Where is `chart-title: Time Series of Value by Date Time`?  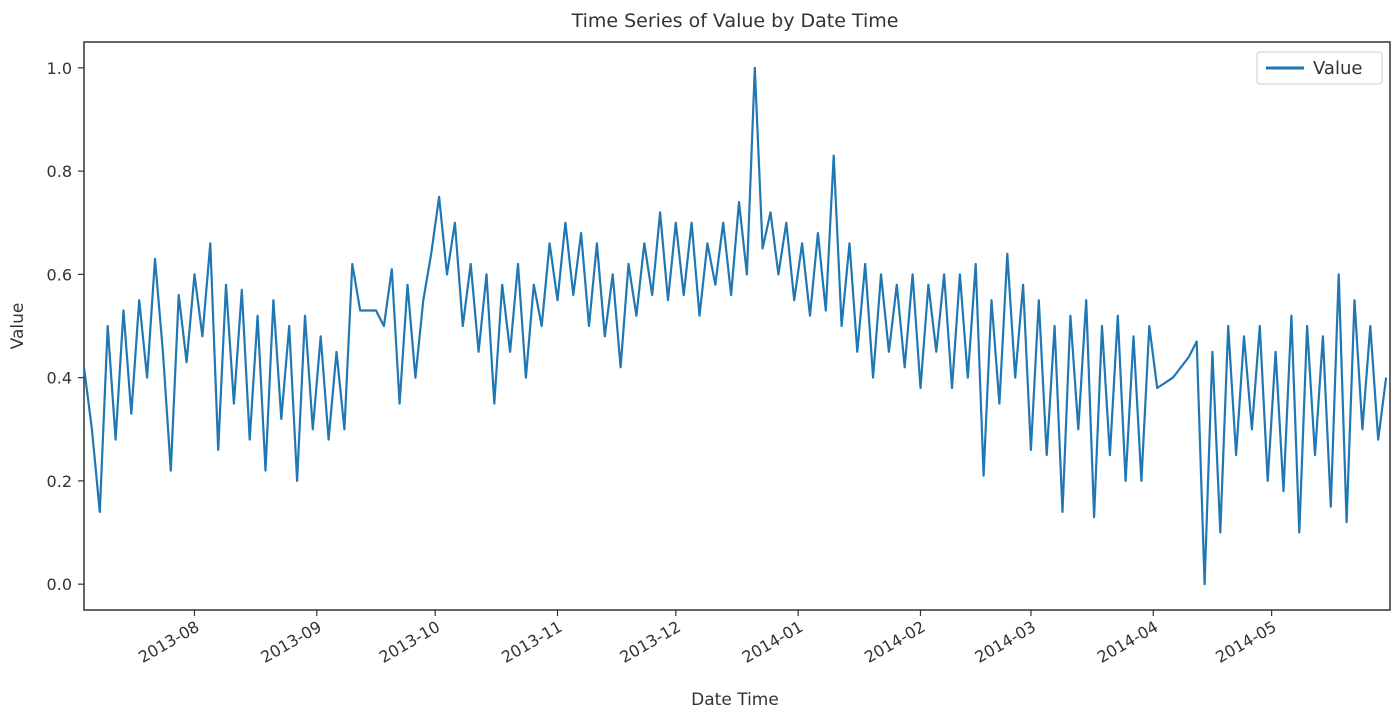 chart-title: Time Series of Value by Date Time is located at coordinates (735, 21).